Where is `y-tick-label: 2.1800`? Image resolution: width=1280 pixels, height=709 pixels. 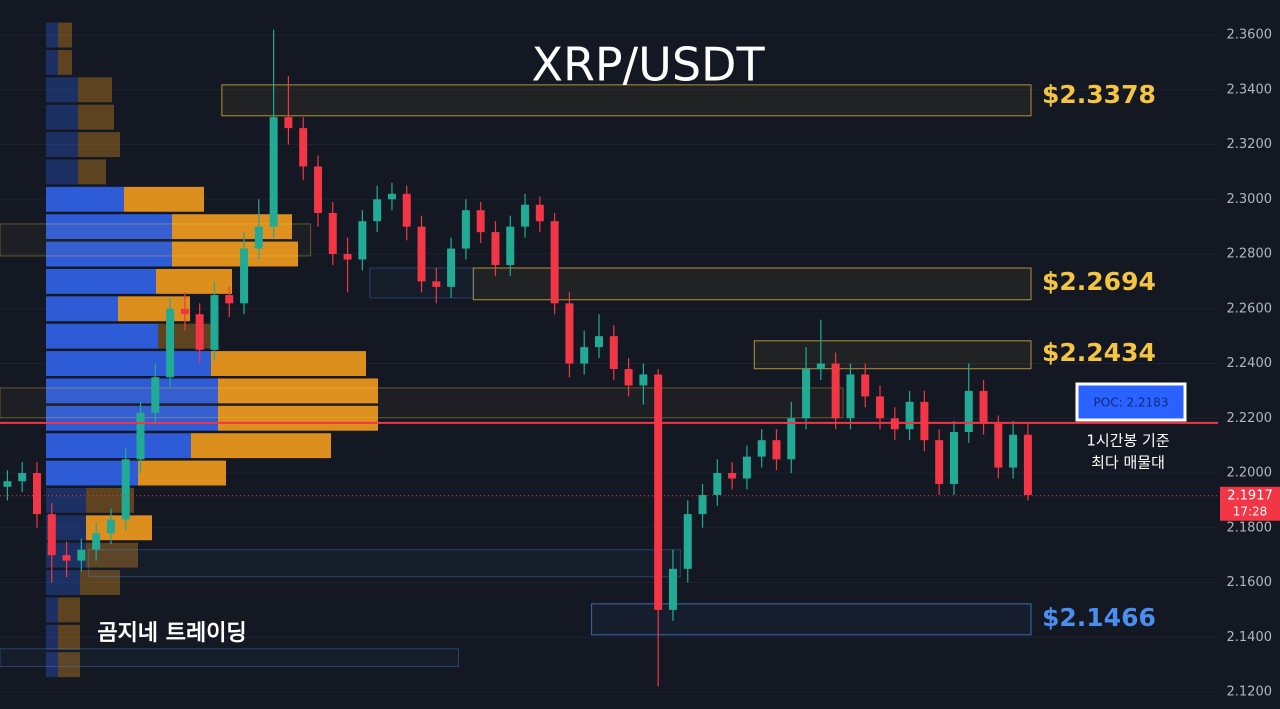
y-tick-label: 2.1800 is located at coordinates (1250, 527).